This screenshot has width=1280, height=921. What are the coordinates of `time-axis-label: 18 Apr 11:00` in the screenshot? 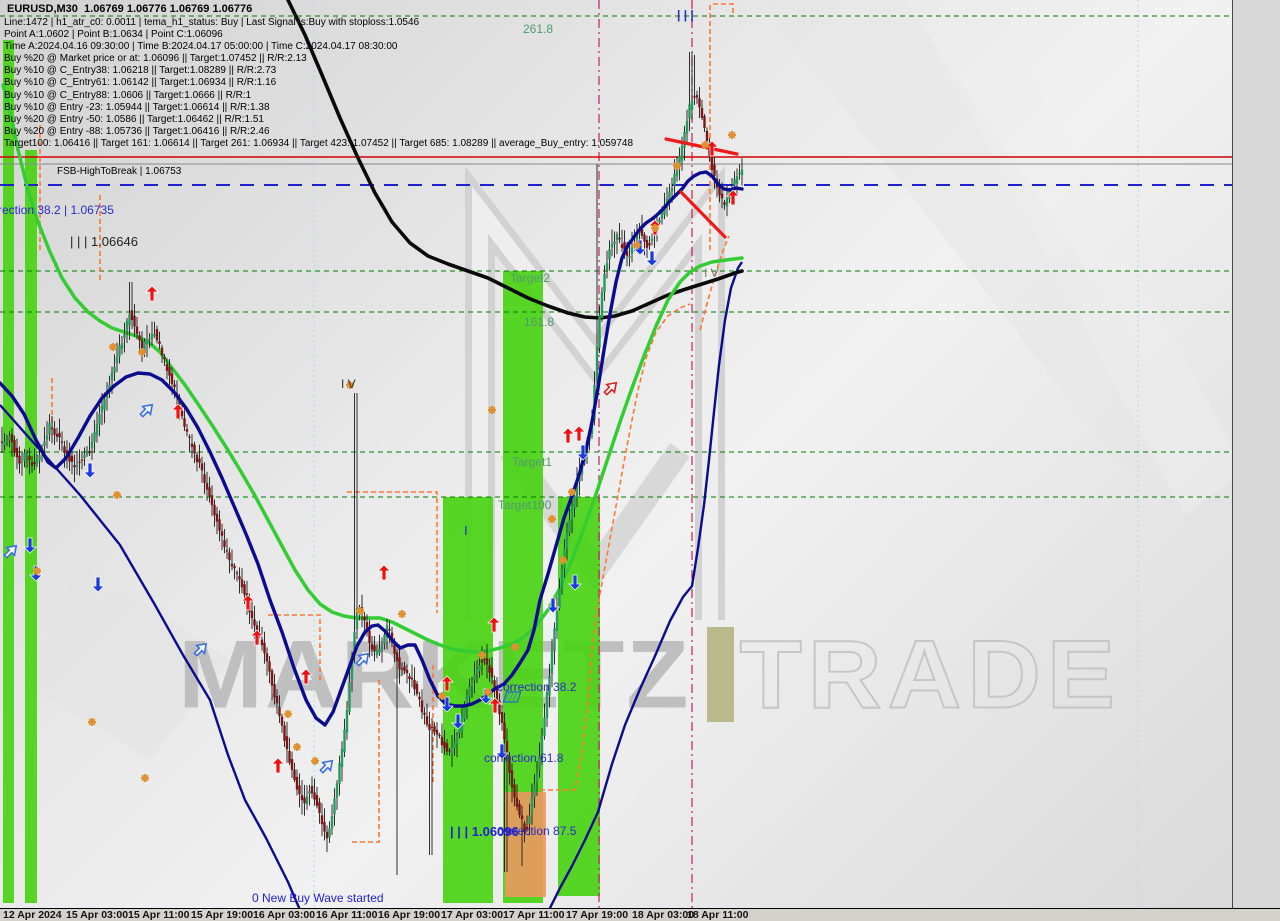 It's located at (718, 915).